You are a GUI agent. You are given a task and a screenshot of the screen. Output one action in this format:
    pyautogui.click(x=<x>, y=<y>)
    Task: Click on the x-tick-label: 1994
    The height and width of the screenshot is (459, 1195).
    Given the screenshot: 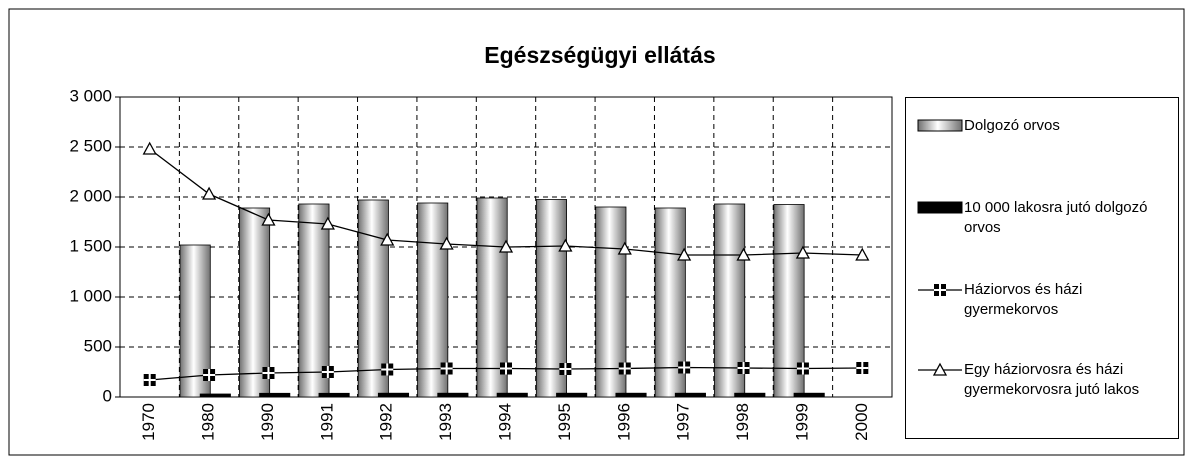 What is the action you would take?
    pyautogui.click(x=504, y=422)
    